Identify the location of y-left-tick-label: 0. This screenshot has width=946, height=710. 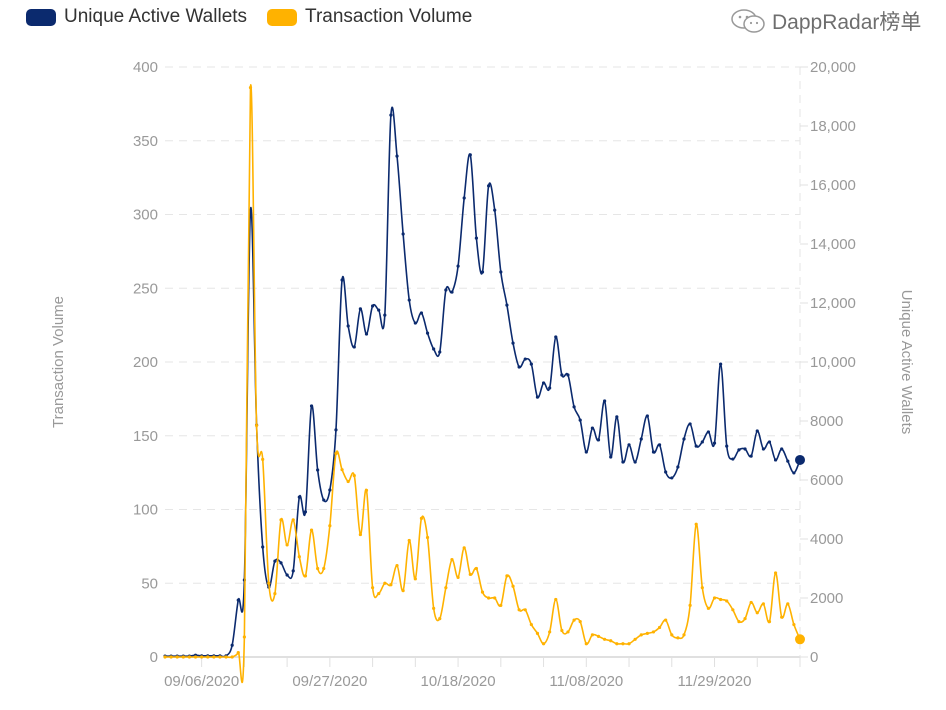
(154, 657).